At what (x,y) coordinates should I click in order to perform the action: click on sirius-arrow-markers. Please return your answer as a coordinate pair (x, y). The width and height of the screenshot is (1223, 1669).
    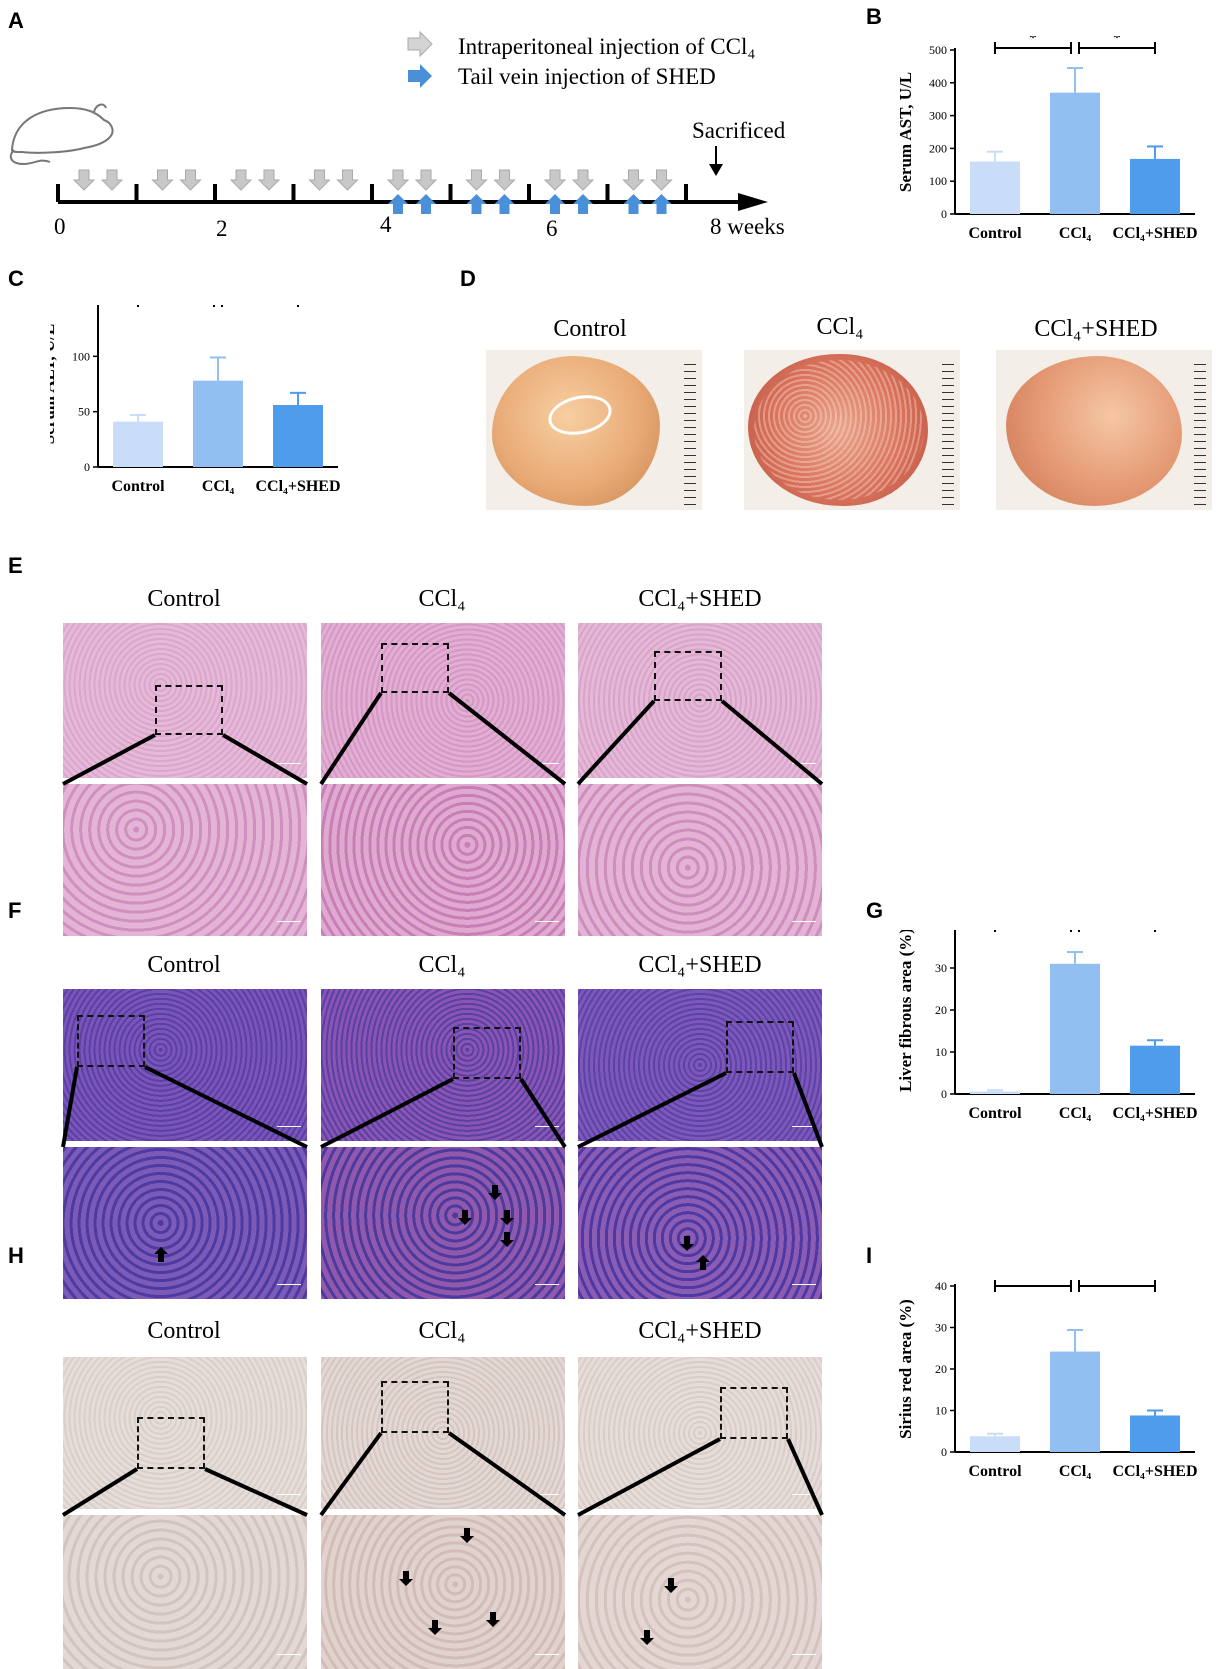
    Looking at the image, I should click on (538, 1586).